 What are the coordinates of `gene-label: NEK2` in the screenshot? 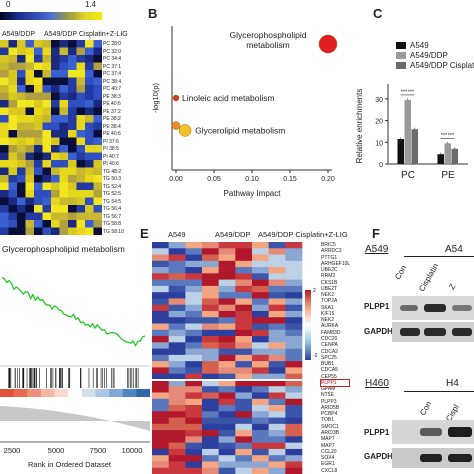 It's located at (328, 320).